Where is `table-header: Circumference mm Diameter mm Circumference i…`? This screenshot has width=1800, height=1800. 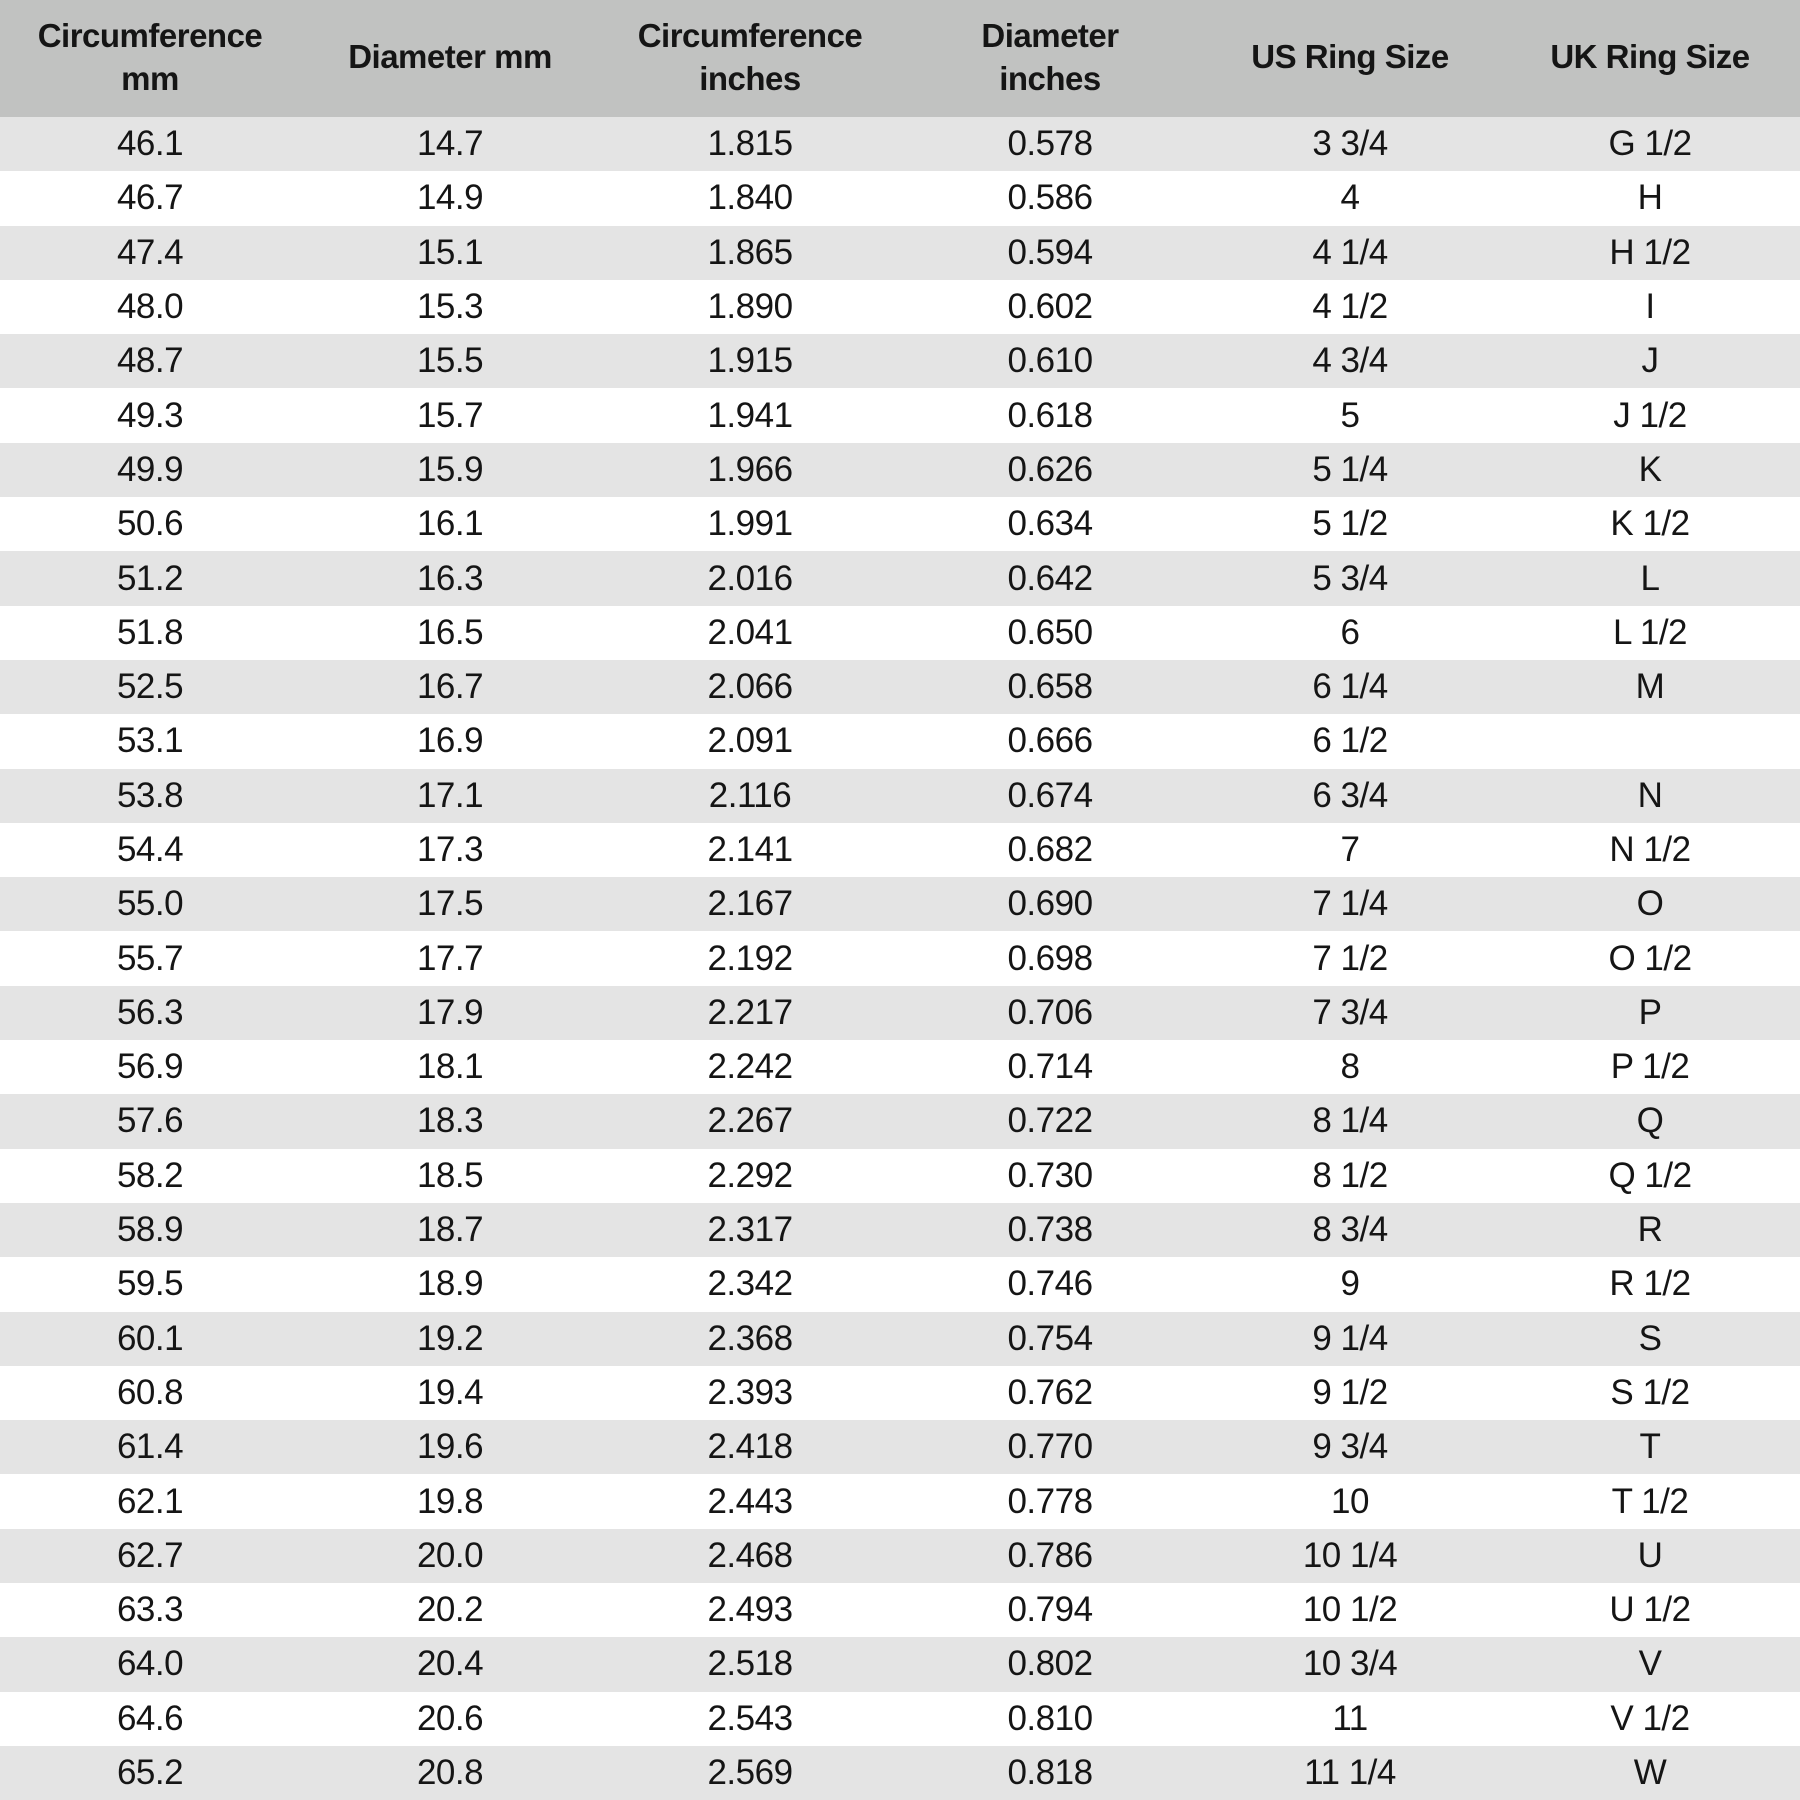
table-header: Circumference mm Diameter mm Circumference i… is located at coordinates (900, 58).